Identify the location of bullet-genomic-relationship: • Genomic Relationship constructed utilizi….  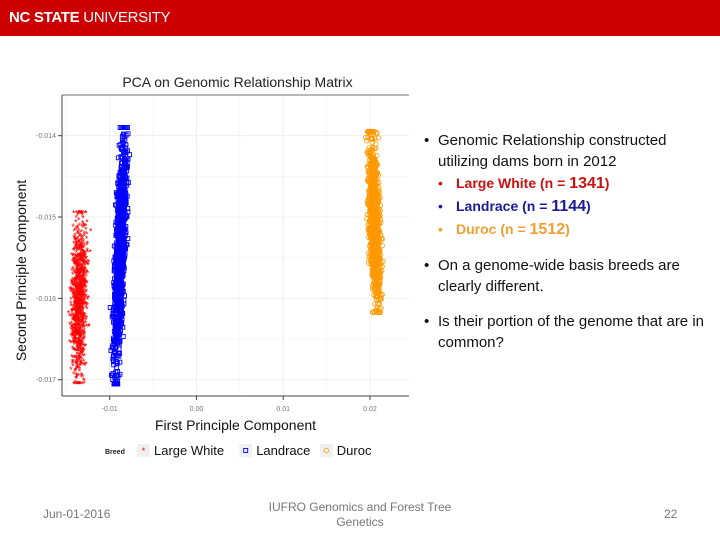
(545, 151).